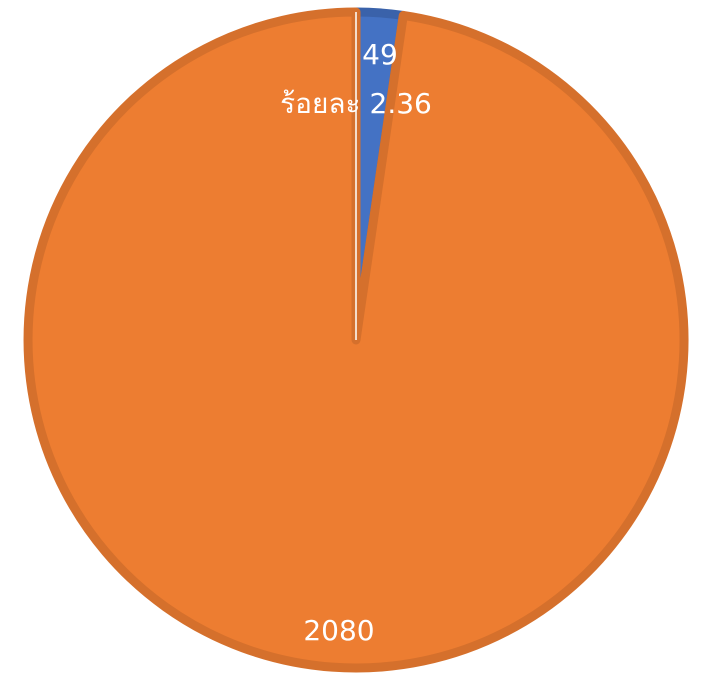 This screenshot has width=702, height=676. What do you see at coordinates (338, 630) in the screenshot?
I see `data-label-slice-2-value: 2080` at bounding box center [338, 630].